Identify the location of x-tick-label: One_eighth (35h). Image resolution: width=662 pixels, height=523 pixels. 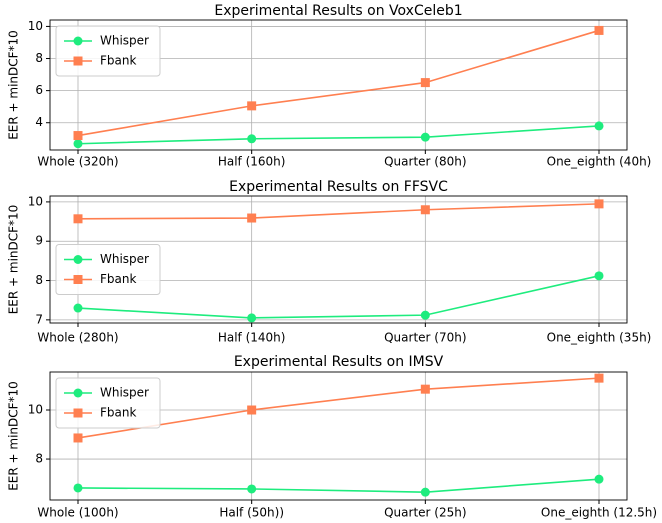
(599, 338).